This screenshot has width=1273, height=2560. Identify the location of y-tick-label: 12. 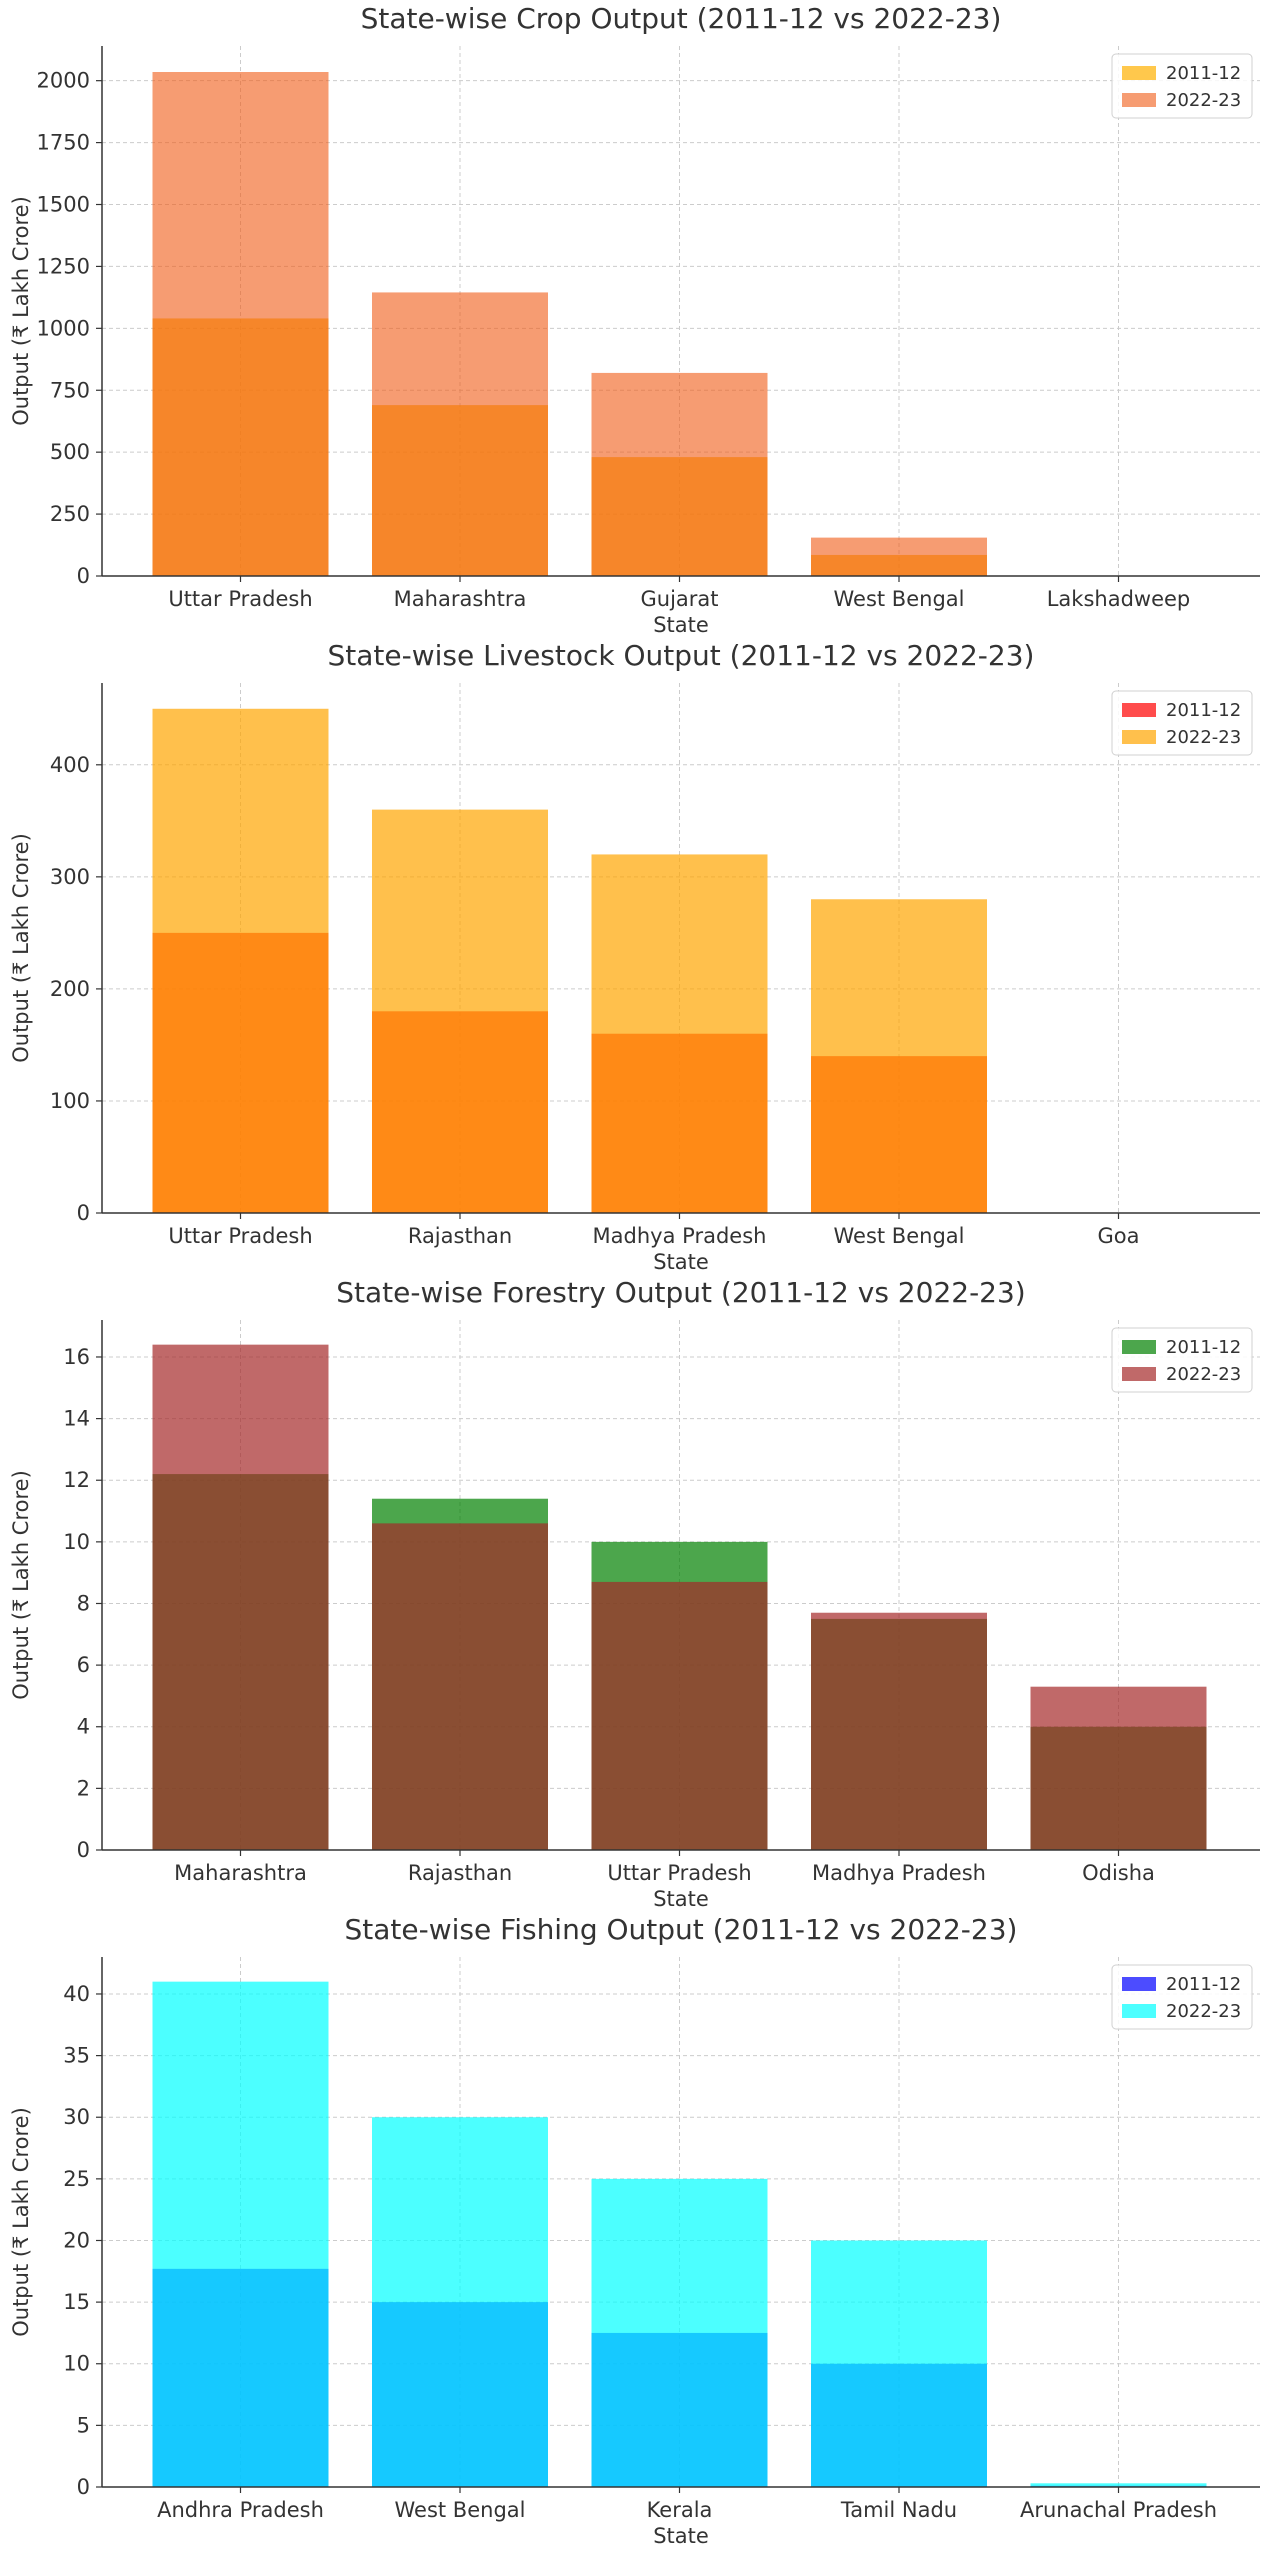
(76, 1480).